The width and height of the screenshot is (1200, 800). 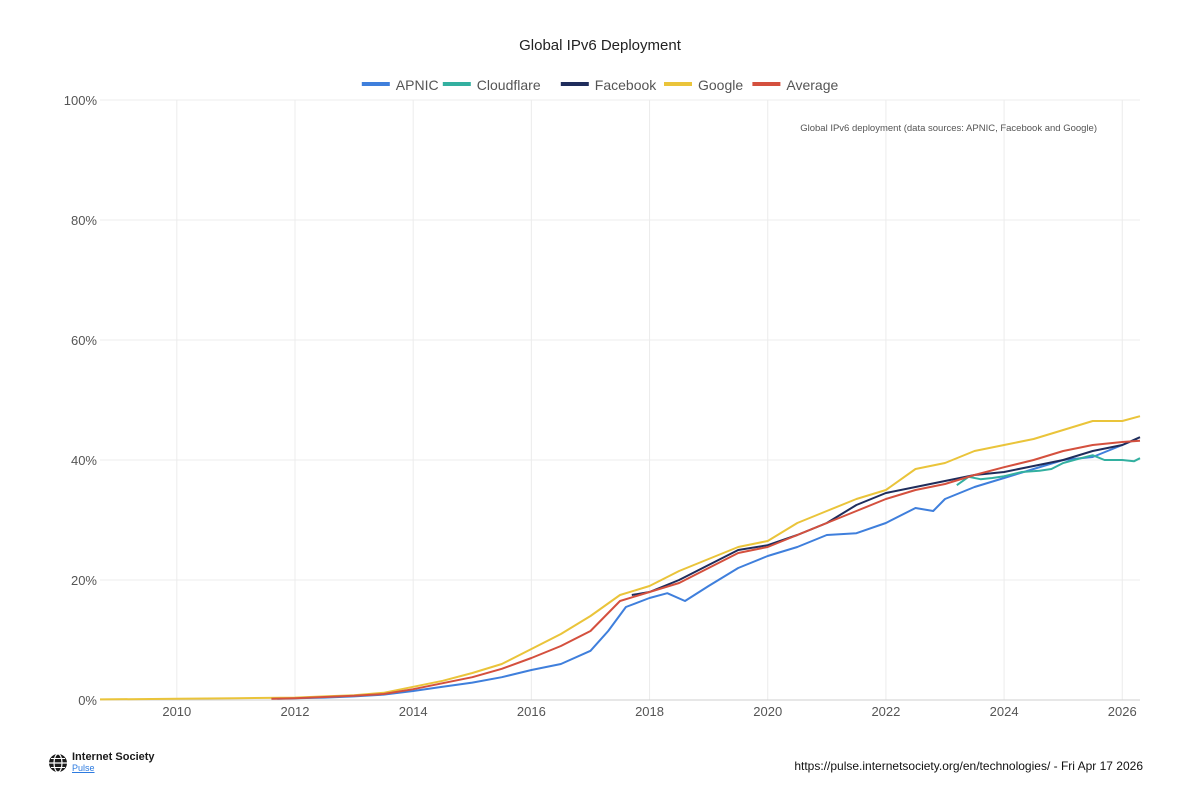 I want to click on legend-item-google: Google, so click(x=720, y=85).